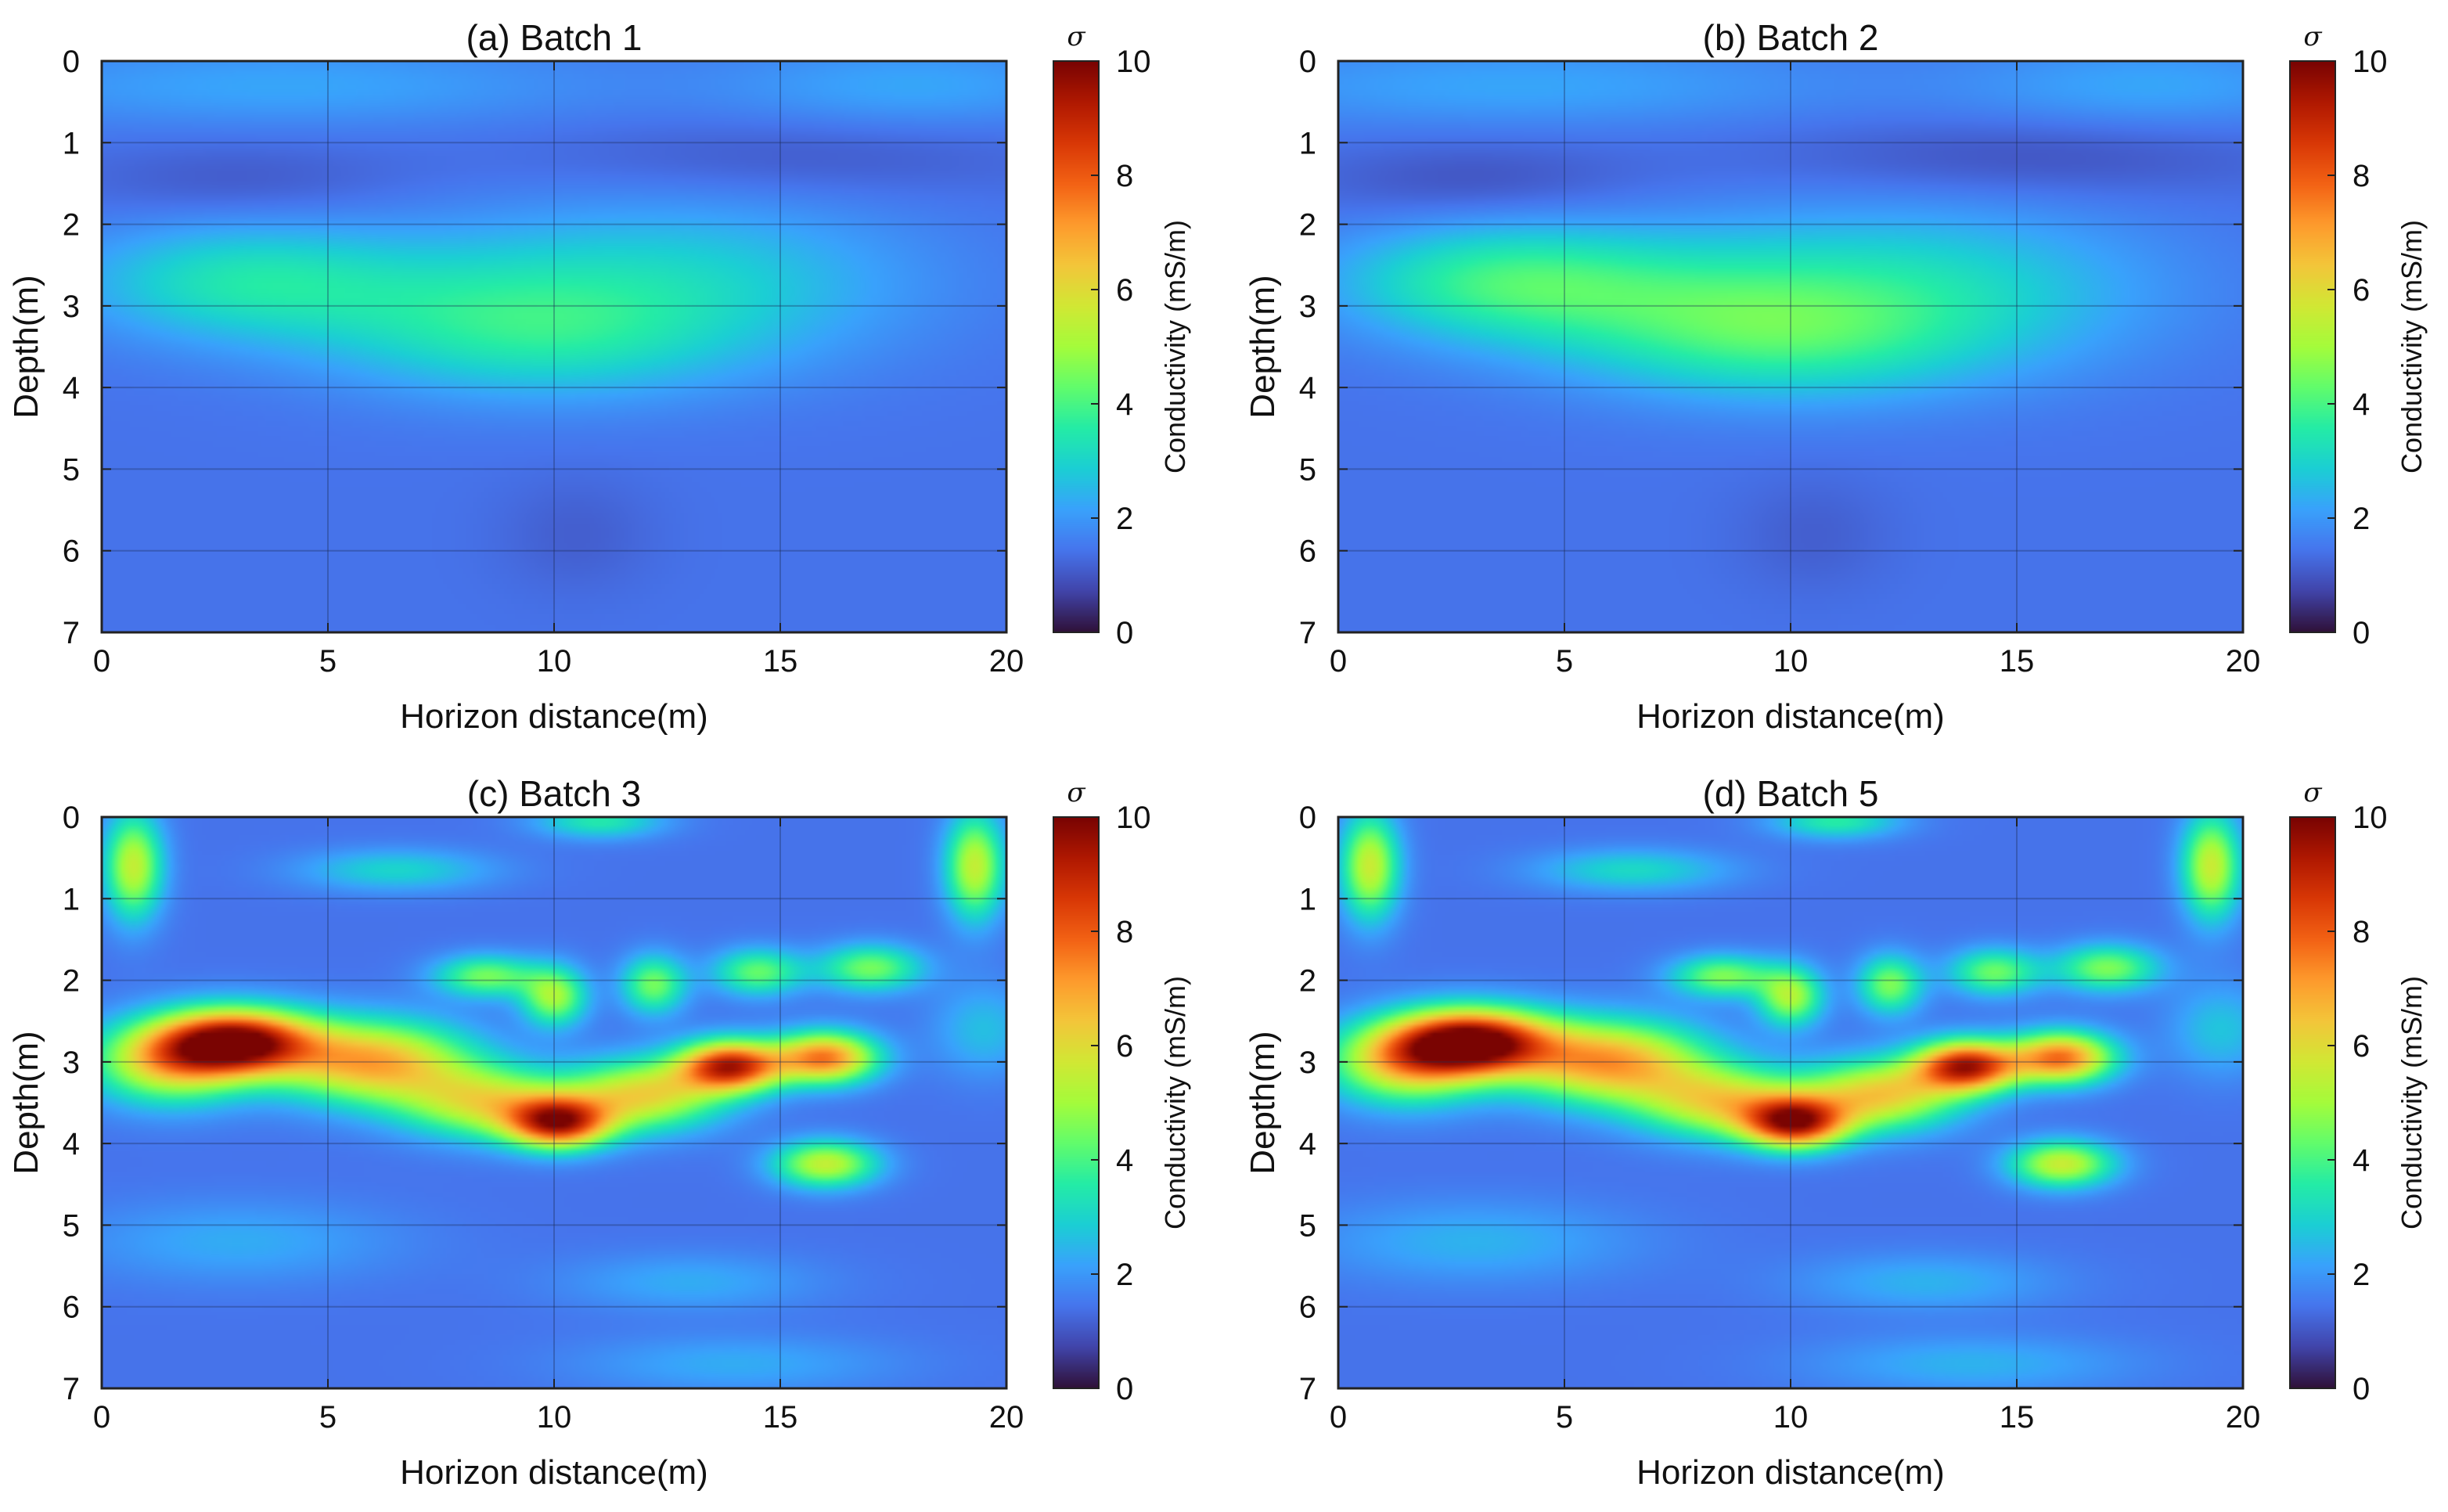 Image resolution: width=2448 pixels, height=1512 pixels. Describe the element at coordinates (554, 661) in the screenshot. I see `x-tick-label: 10` at that location.